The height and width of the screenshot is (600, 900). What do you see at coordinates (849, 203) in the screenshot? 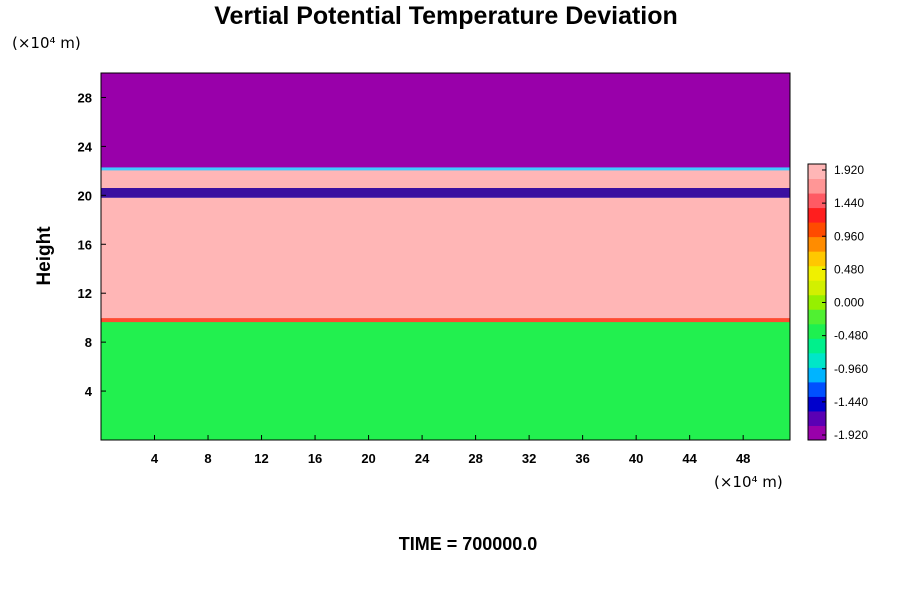
I see `colorbar-tick-label-1: 1.440` at bounding box center [849, 203].